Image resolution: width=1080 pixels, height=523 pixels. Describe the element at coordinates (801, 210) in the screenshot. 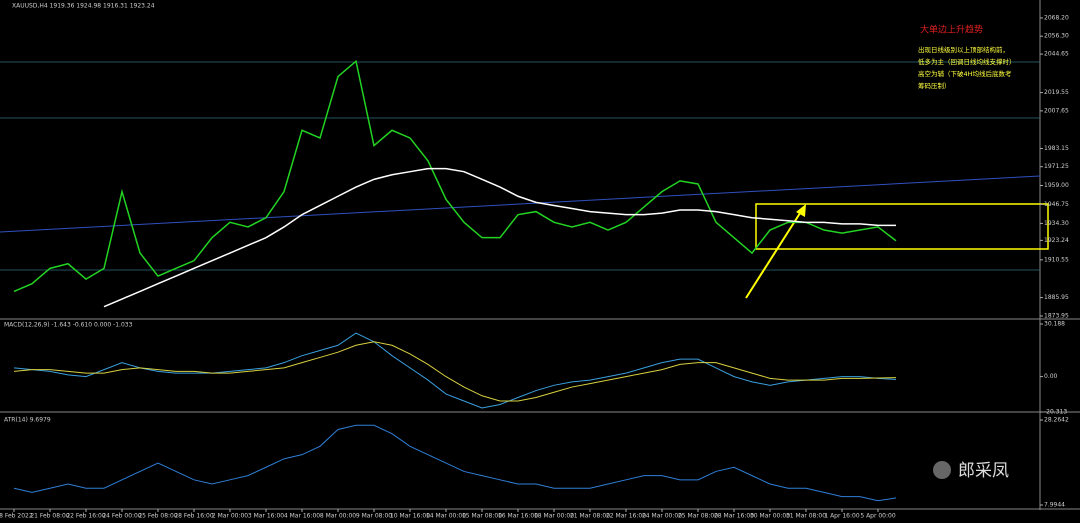

I see `arrow-head` at that location.